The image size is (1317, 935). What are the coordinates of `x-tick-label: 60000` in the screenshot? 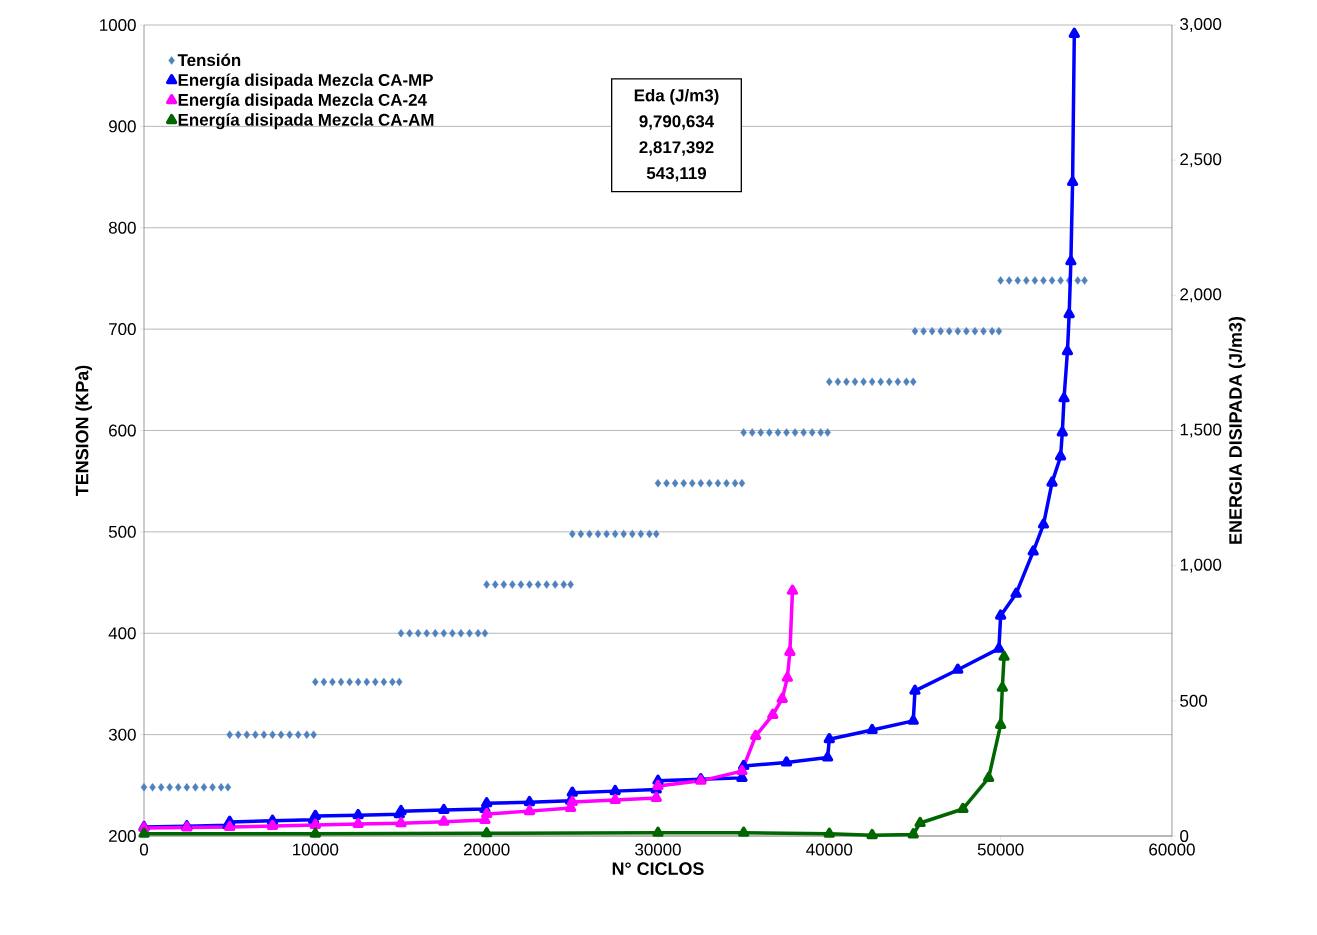 It's located at (1172, 849).